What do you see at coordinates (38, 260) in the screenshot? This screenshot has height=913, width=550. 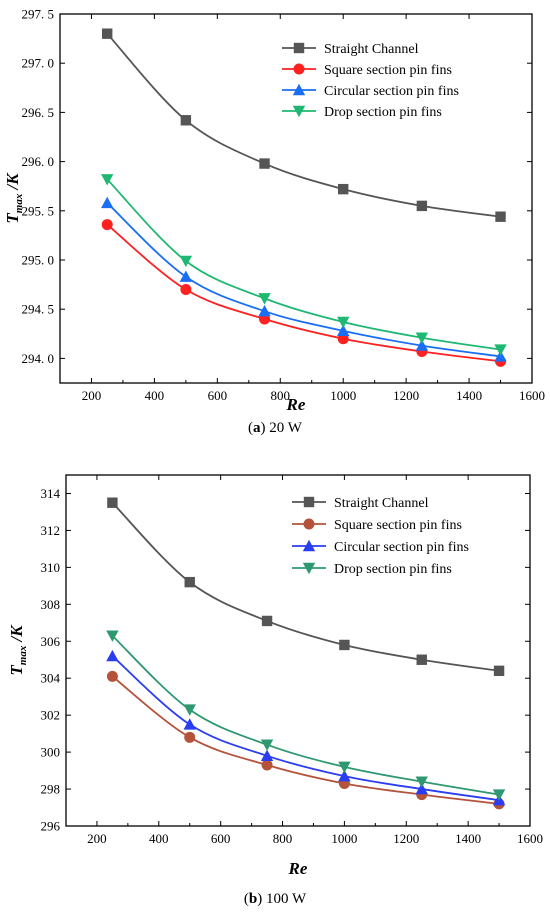 I see `y-tick-label: 295. 0` at bounding box center [38, 260].